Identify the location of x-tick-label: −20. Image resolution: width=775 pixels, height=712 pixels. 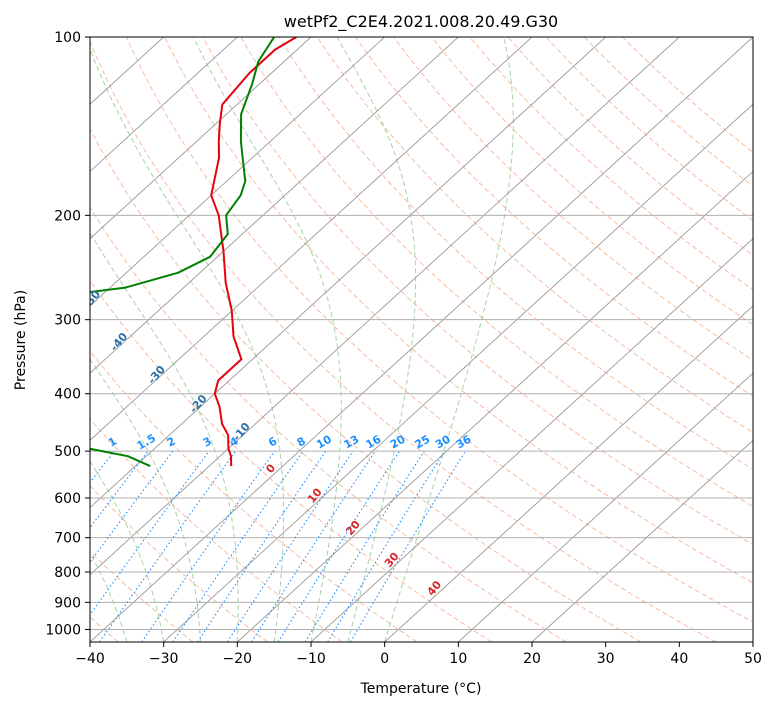
(238, 659).